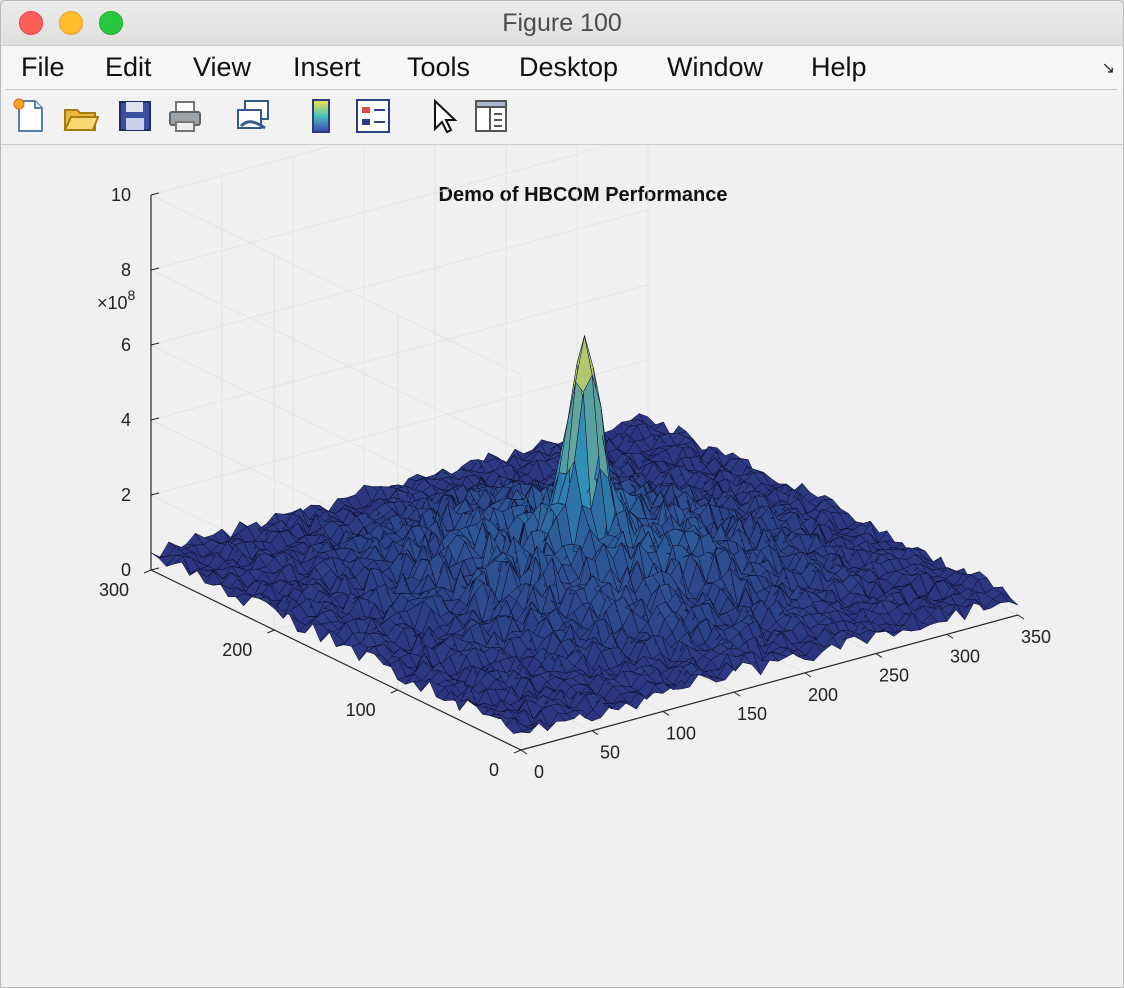 This screenshot has height=988, width=1124. Describe the element at coordinates (894, 676) in the screenshot. I see `x-tick-label: 250` at that location.